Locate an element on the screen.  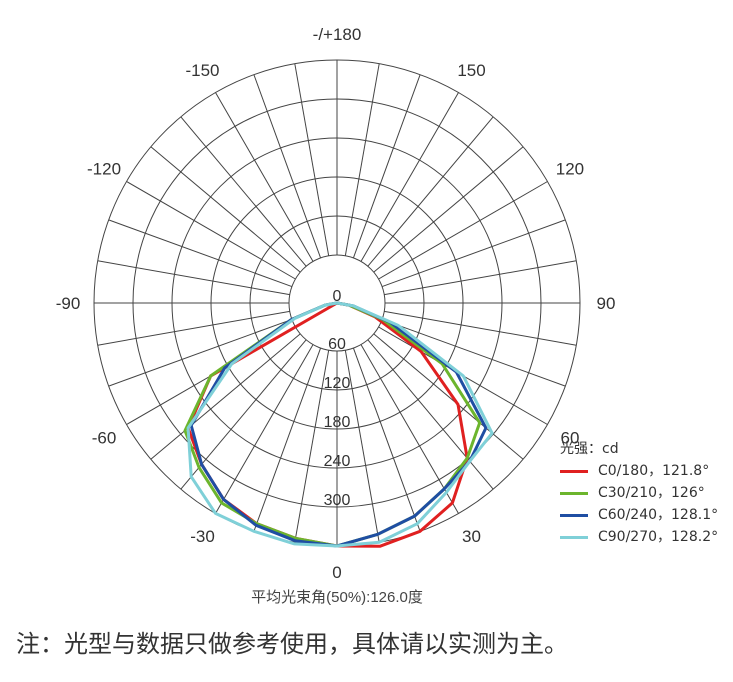
angle-label-right: 90 is located at coordinates (606, 303).